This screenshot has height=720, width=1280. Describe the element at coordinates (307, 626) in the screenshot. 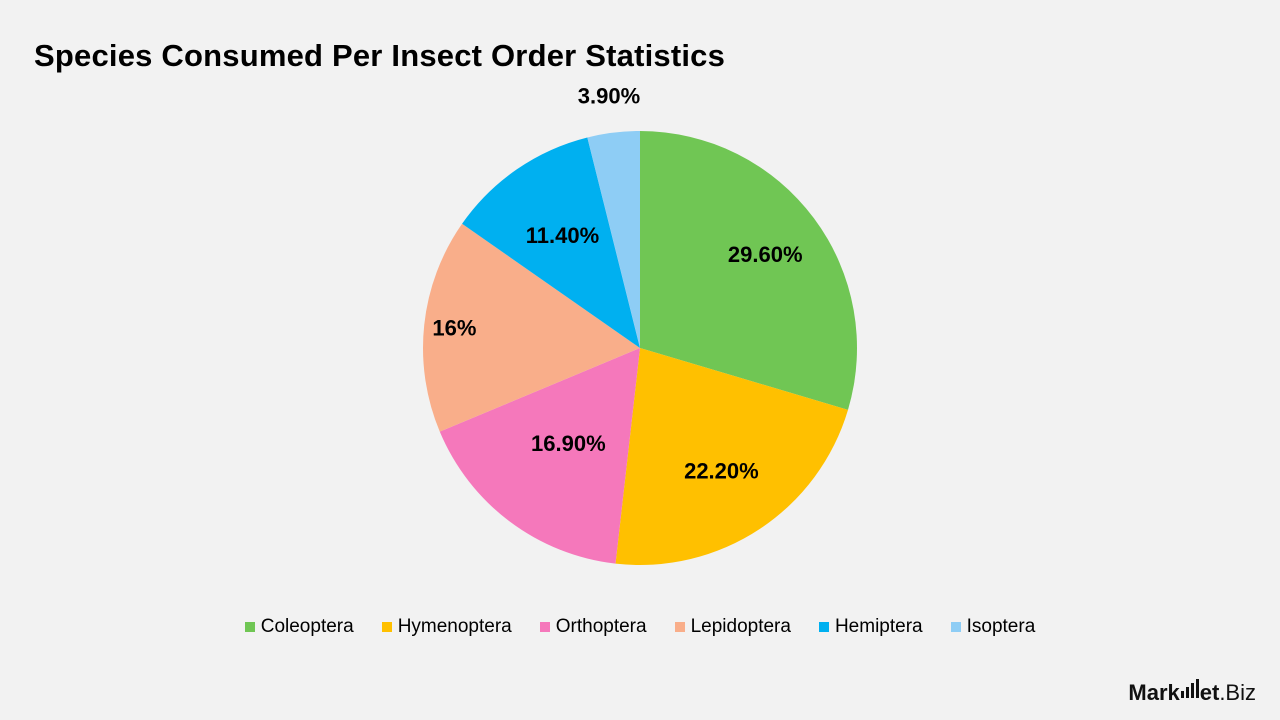

I see `legend-label: Coleoptera` at that location.